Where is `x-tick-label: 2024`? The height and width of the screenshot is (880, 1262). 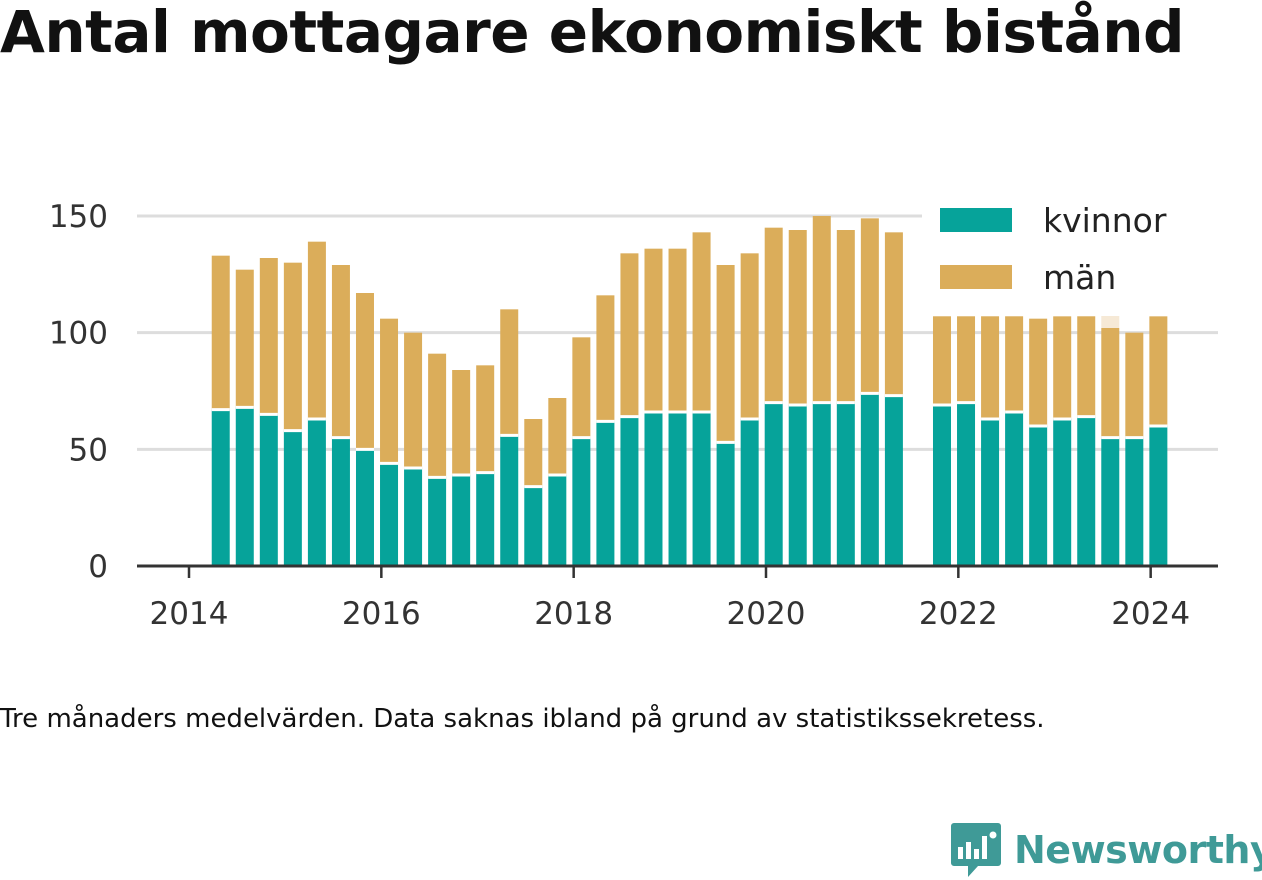
x-tick-label: 2024 is located at coordinates (1150, 614).